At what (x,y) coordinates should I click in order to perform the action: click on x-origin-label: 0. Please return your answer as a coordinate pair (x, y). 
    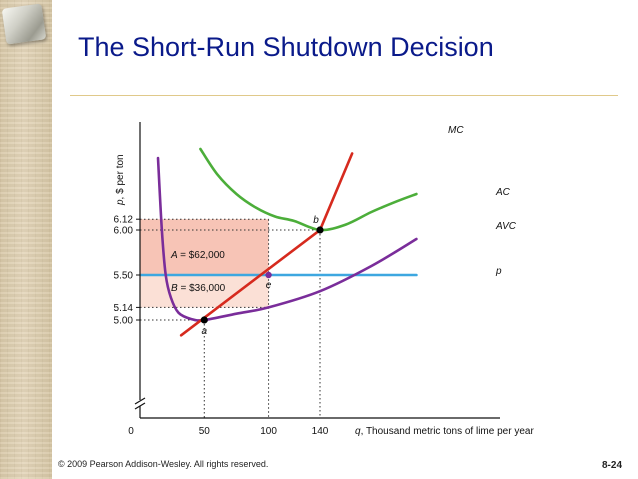
    Looking at the image, I should click on (131, 431).